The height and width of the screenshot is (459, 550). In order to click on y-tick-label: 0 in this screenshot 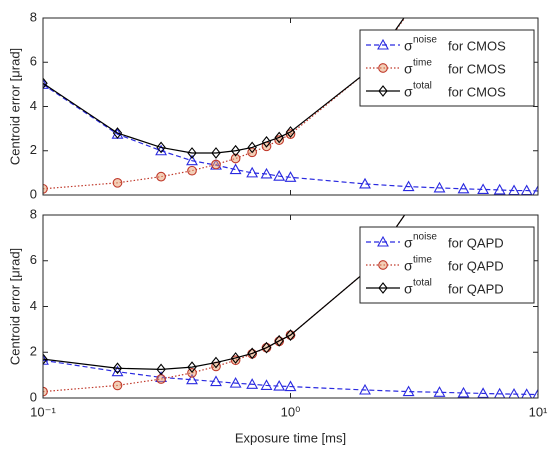, I will do `click(33, 396)`.